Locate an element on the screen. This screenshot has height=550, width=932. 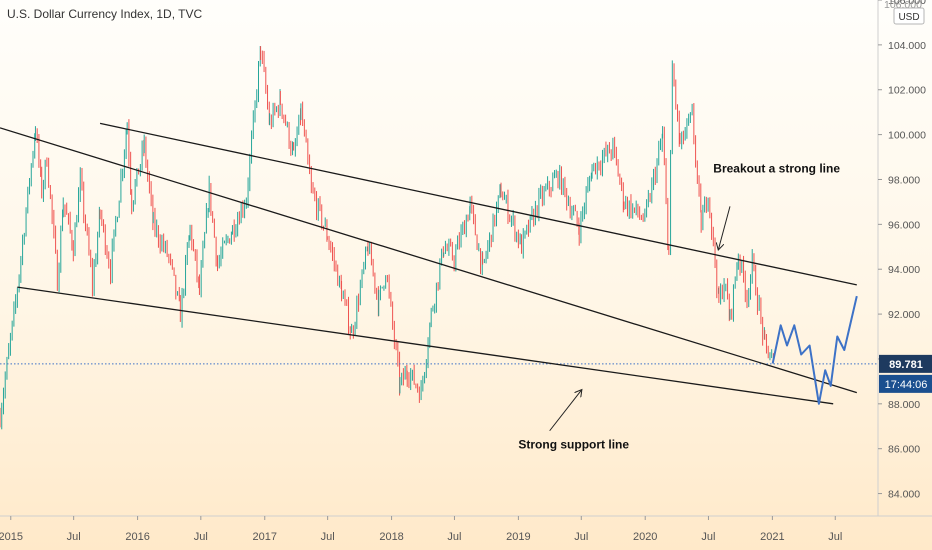
y-tick-label: 100.000 is located at coordinates (907, 136).